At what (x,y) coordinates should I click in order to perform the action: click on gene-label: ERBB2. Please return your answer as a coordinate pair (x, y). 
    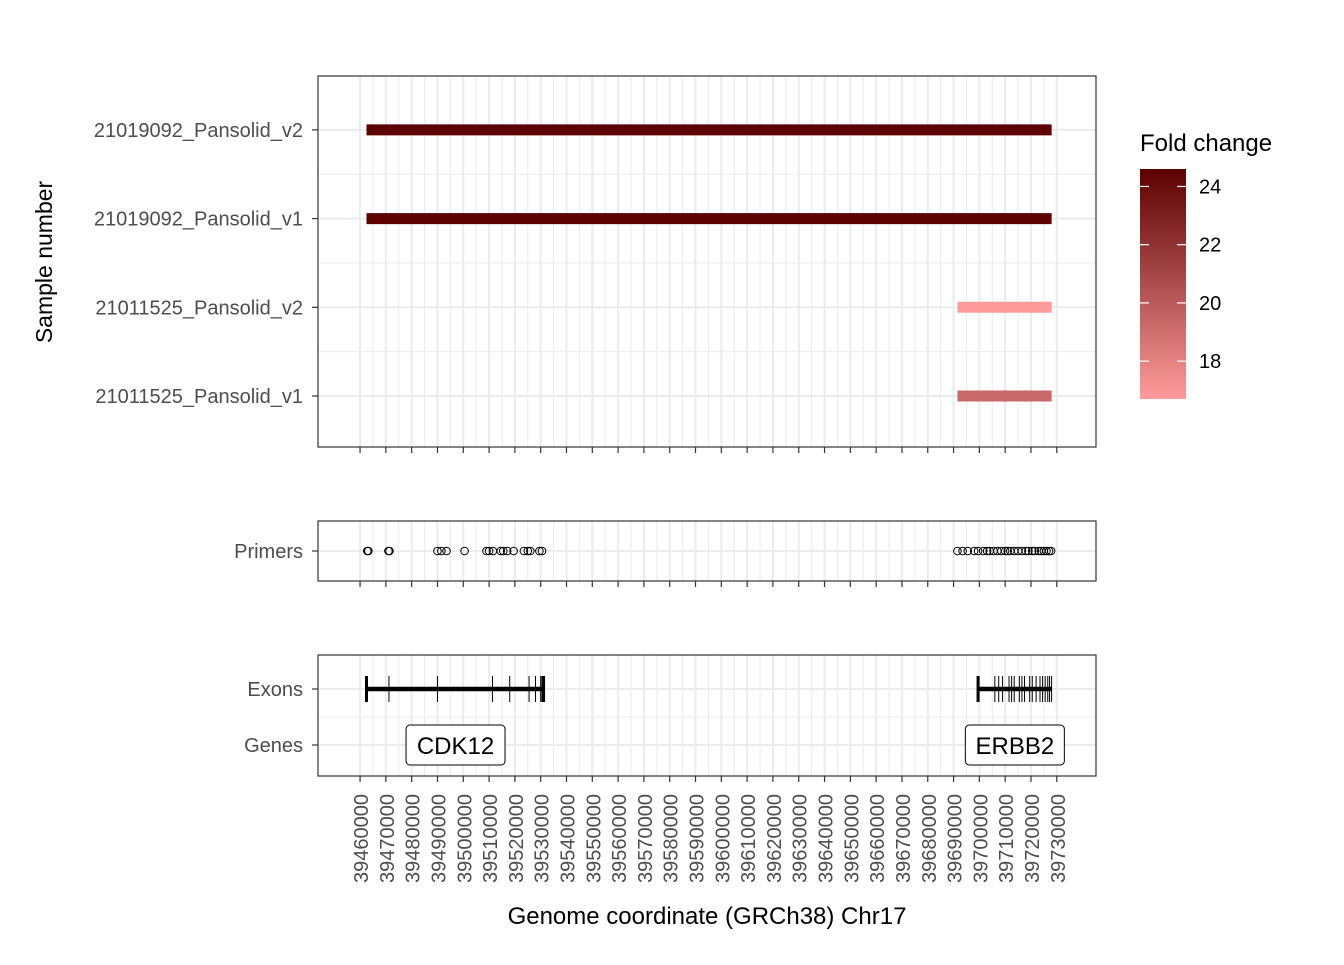
    Looking at the image, I should click on (1014, 746).